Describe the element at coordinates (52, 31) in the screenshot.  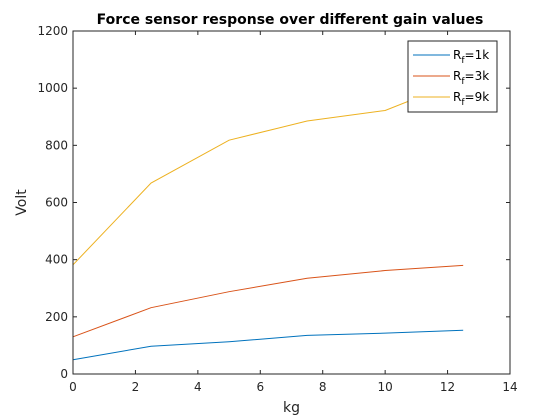
I see `y-tick-label: 1200` at that location.